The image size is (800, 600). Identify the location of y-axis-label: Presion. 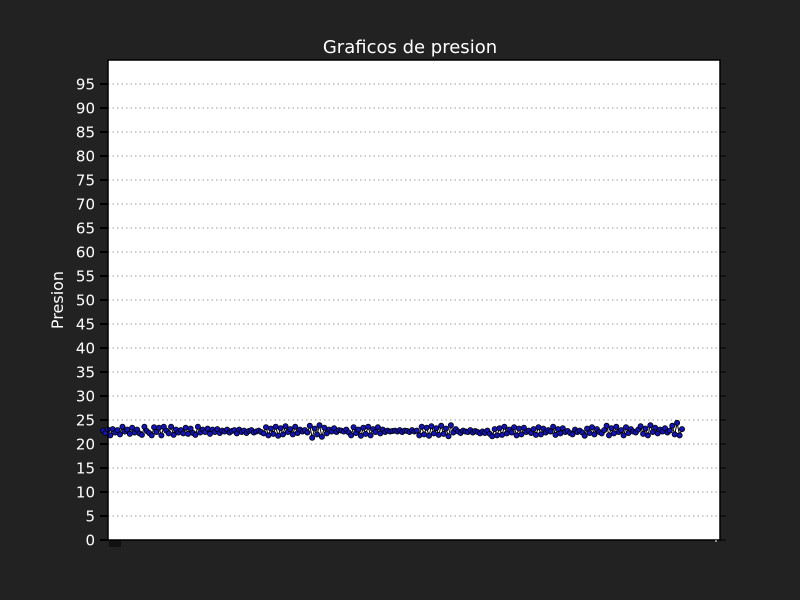
(57, 300).